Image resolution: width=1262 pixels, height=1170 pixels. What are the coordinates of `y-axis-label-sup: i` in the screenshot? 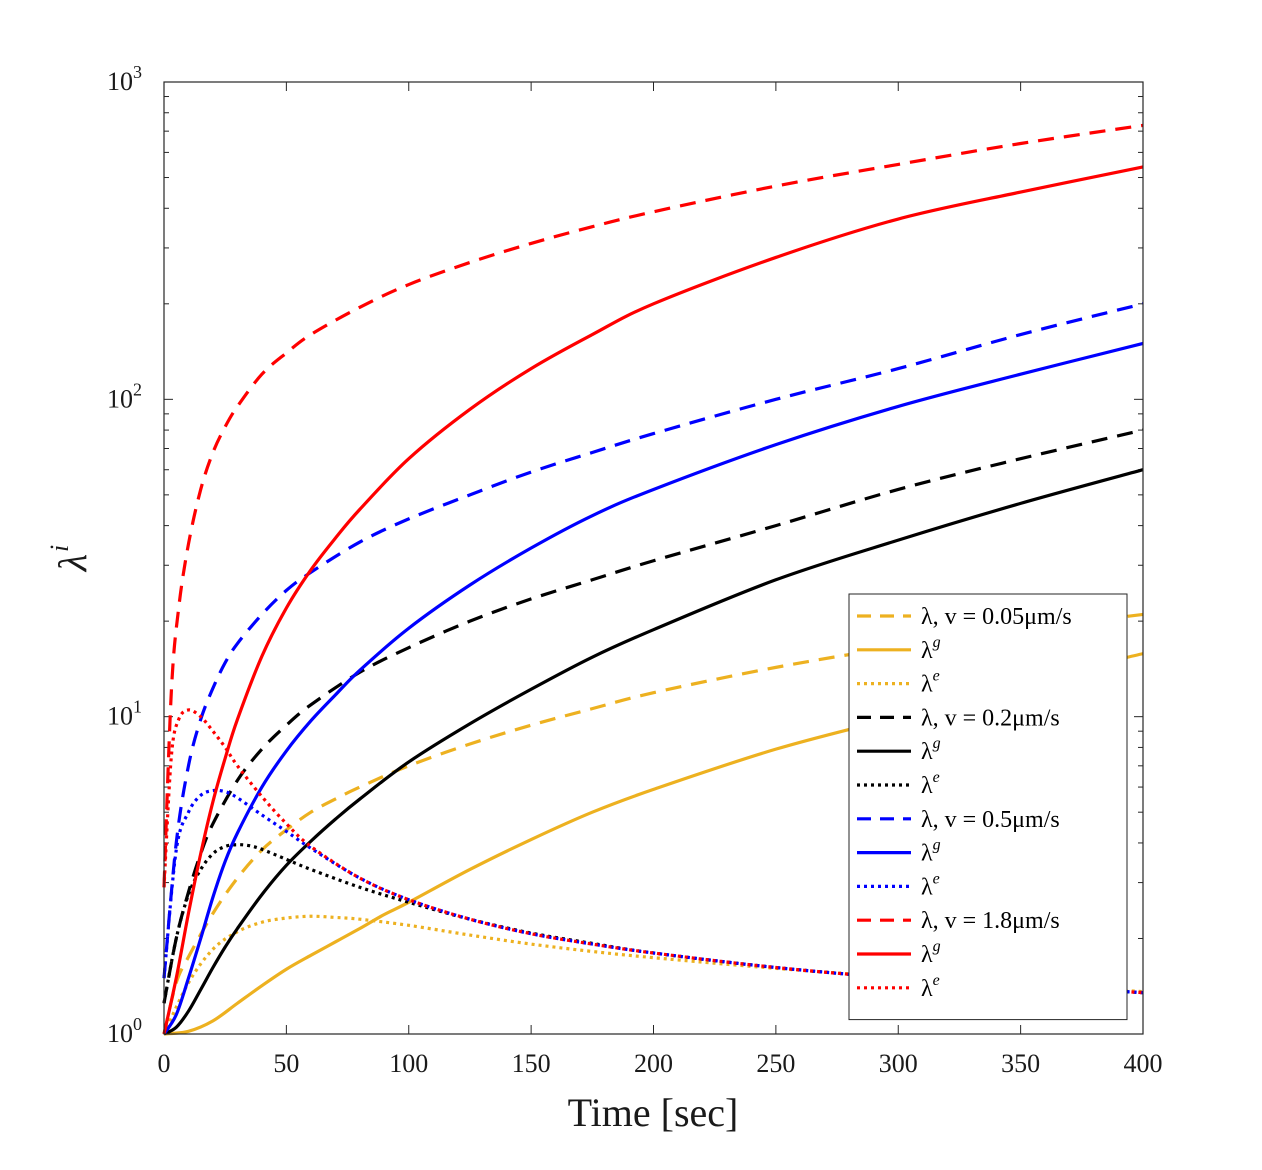 It's located at (59, 548).